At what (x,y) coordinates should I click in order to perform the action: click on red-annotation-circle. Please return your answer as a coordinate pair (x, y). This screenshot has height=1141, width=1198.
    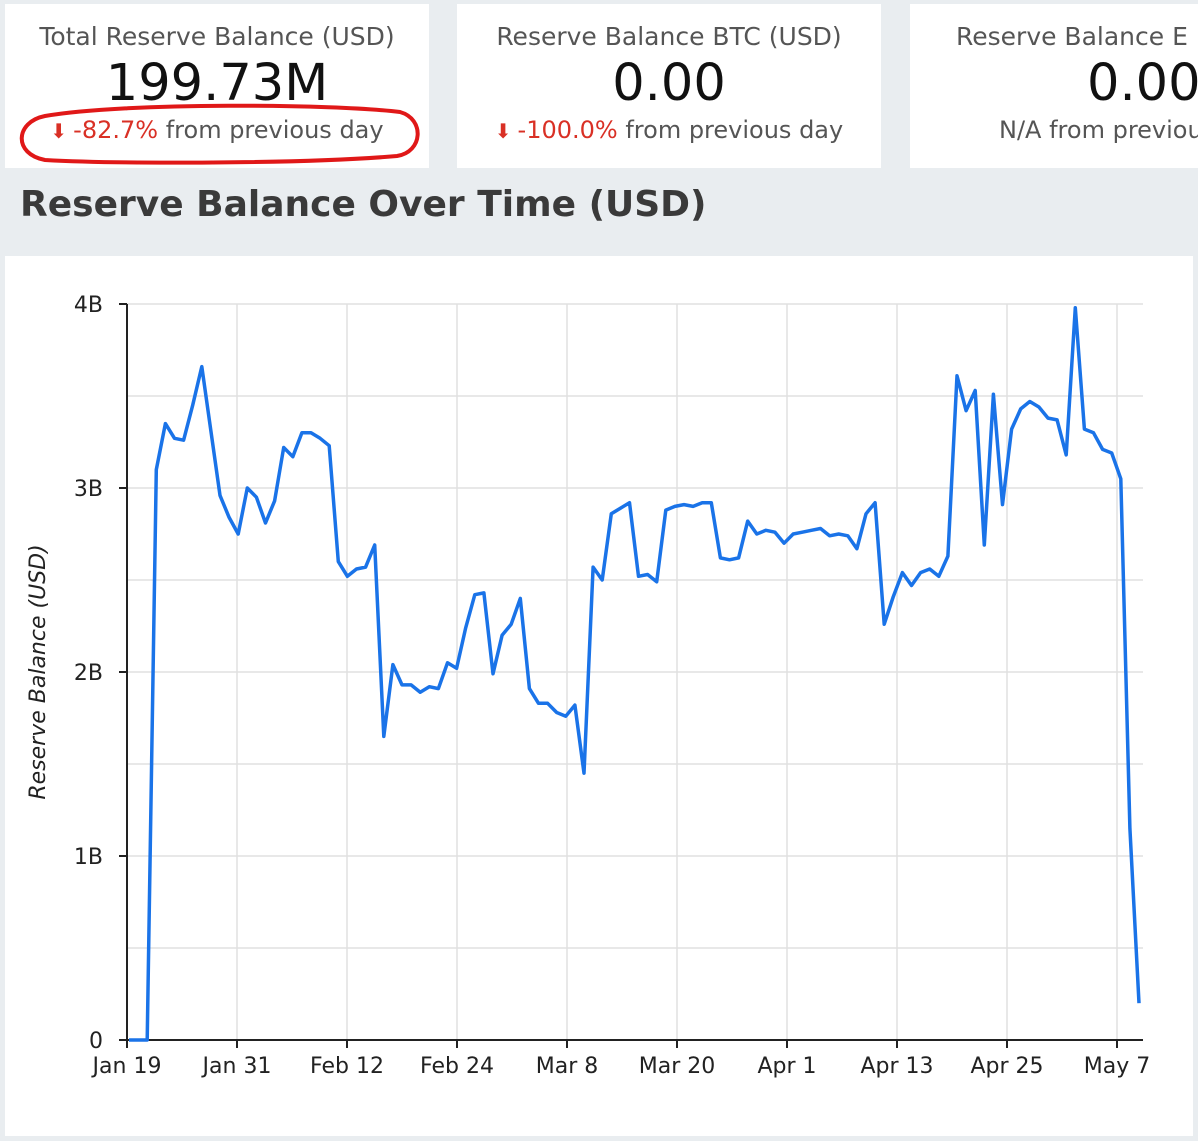
    Looking at the image, I should click on (219, 134).